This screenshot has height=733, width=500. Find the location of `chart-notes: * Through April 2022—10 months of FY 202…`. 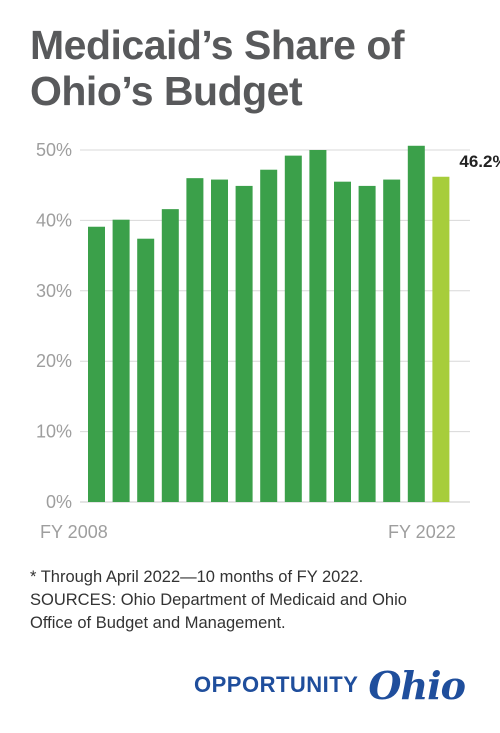

chart-notes: * Through April 2022—10 months of FY 202… is located at coordinates (252, 600).